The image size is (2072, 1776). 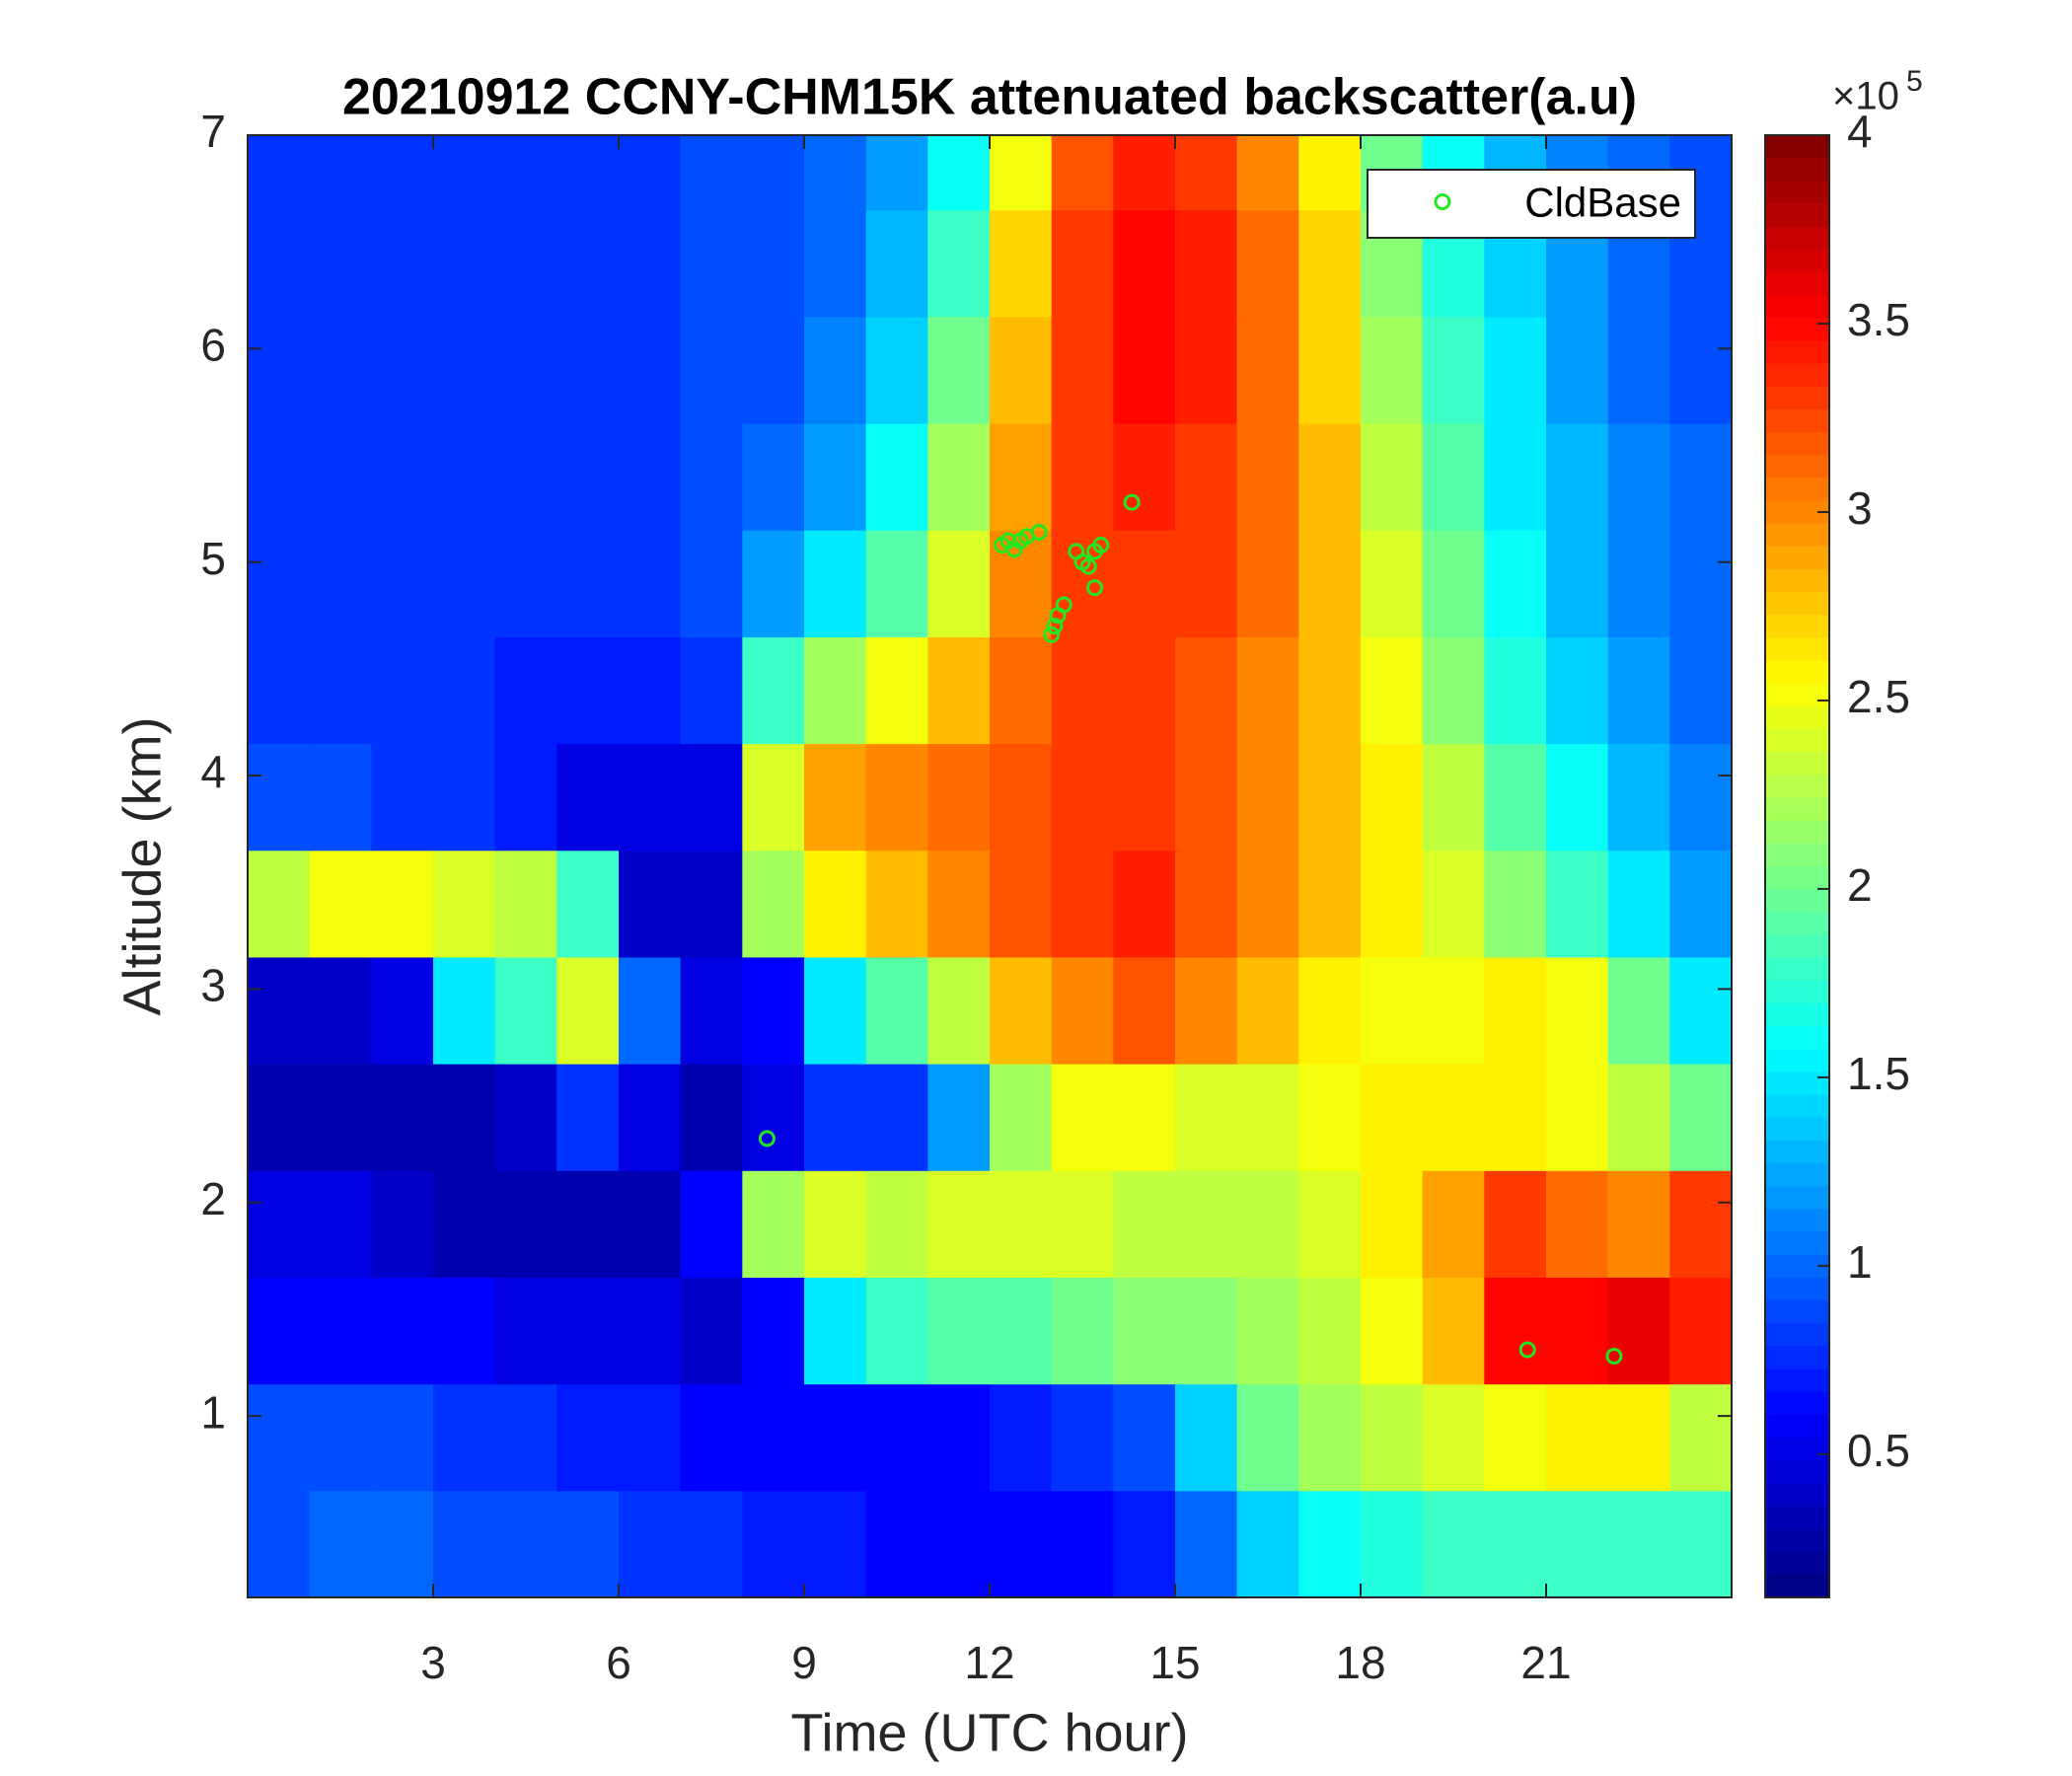 I want to click on colorbar-tick-label: 2, so click(x=1860, y=885).